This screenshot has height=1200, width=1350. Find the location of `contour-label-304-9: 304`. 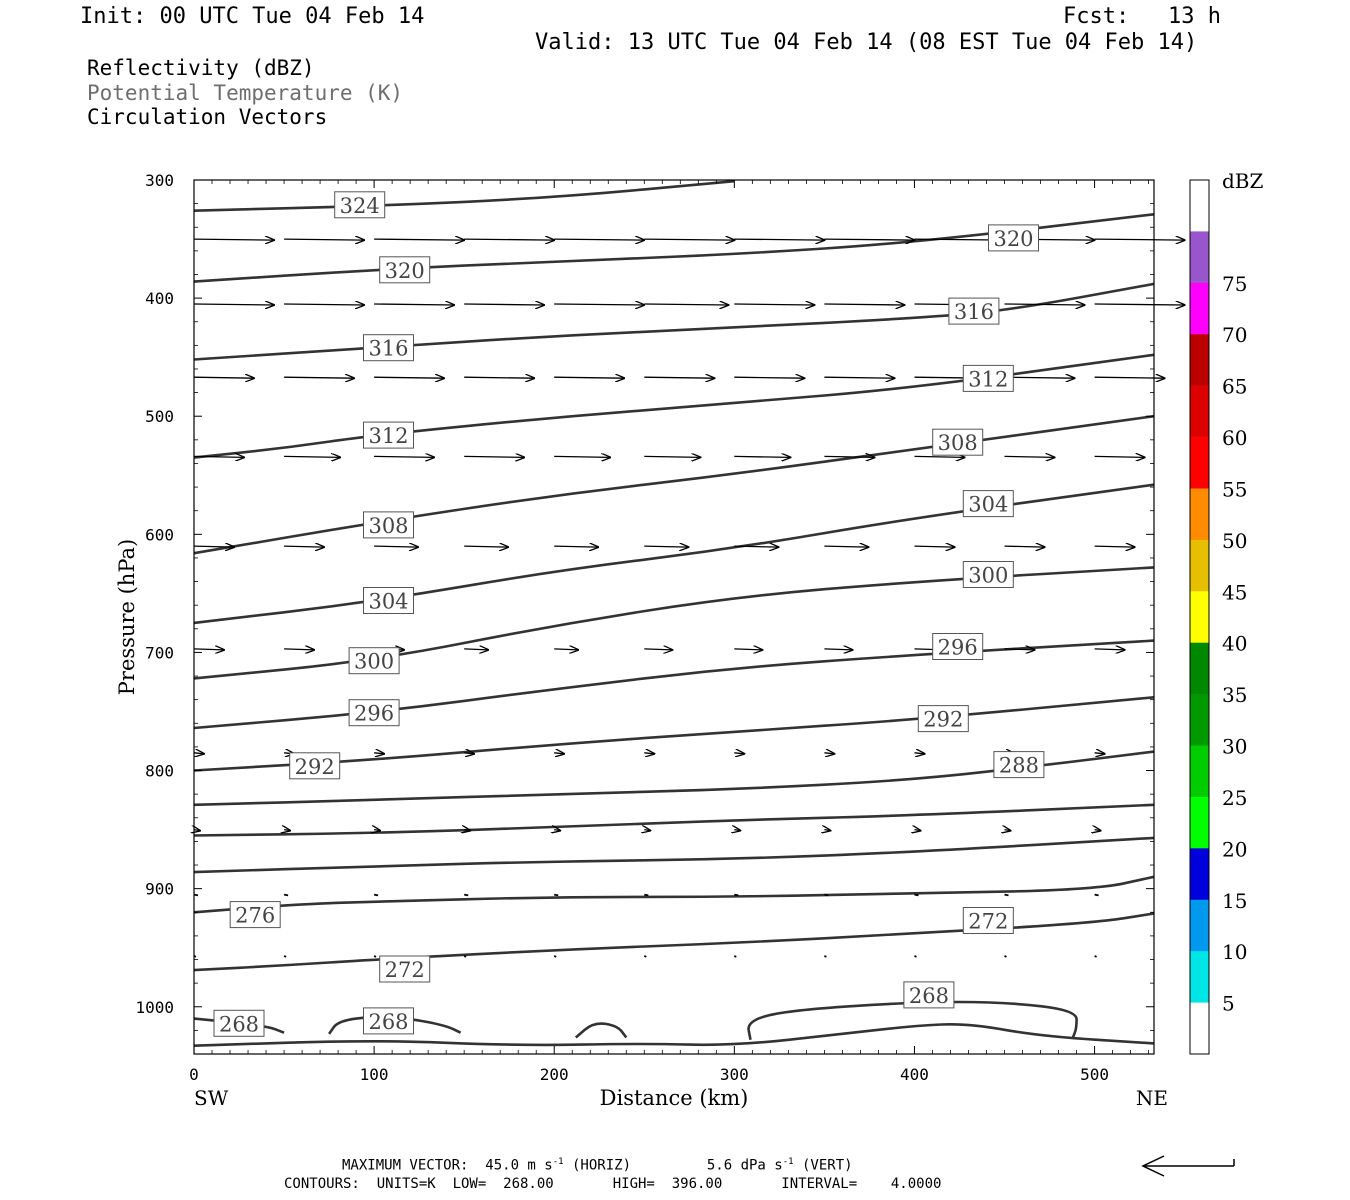

contour-label-304-9: 304 is located at coordinates (388, 600).